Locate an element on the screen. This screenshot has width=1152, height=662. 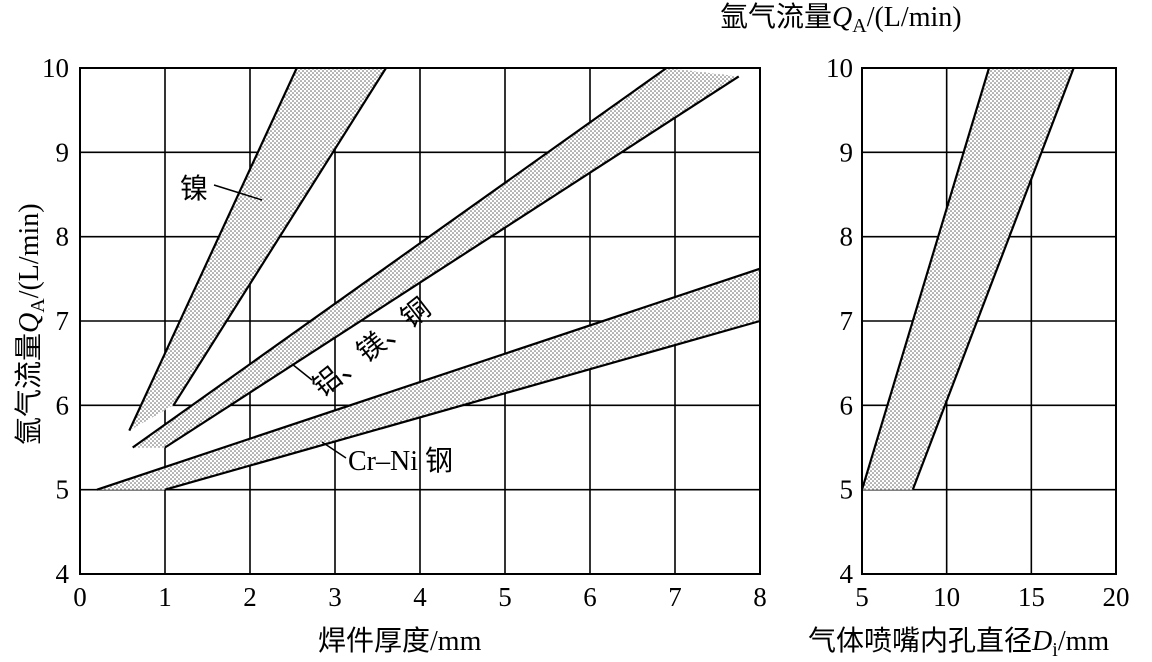
right-x-tick-label: 15 is located at coordinates (1031, 597).